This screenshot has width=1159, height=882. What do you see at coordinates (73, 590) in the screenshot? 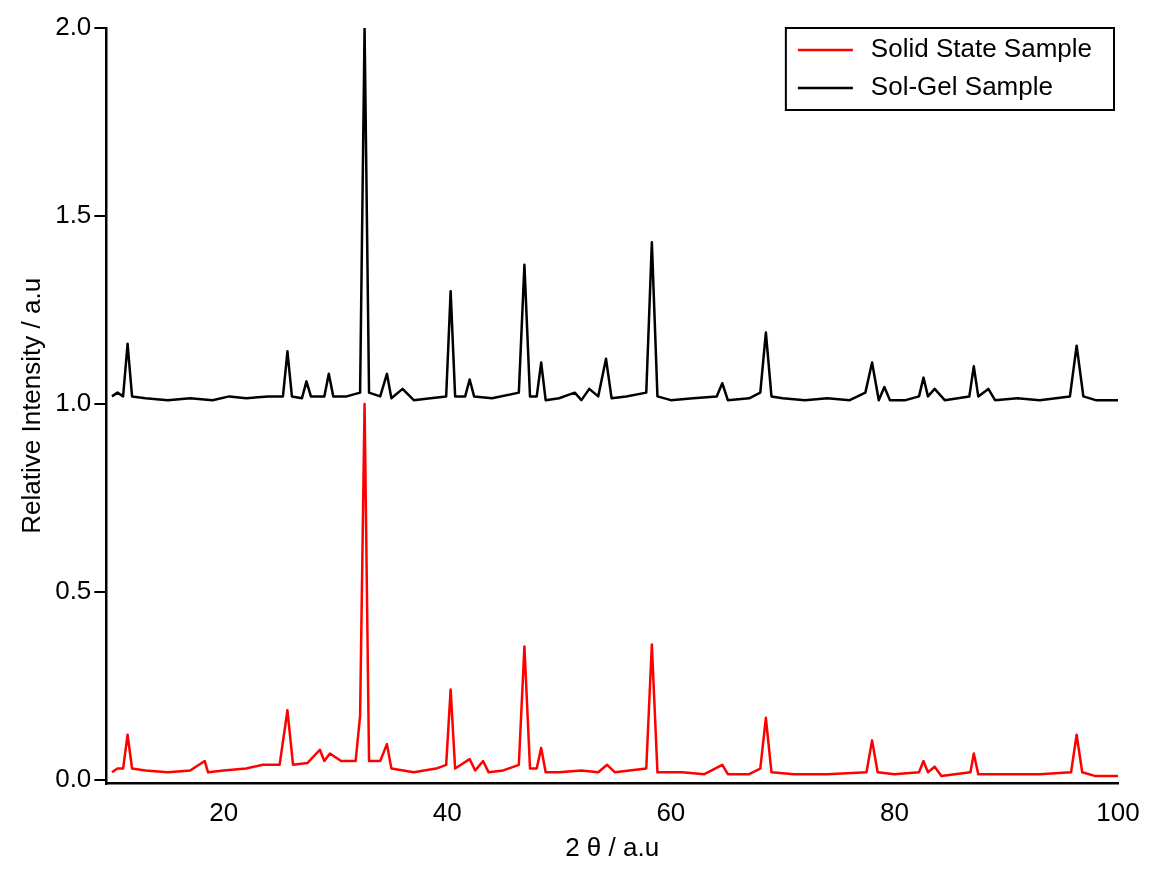
I see `y-tick-label: 0.5` at bounding box center [73, 590].